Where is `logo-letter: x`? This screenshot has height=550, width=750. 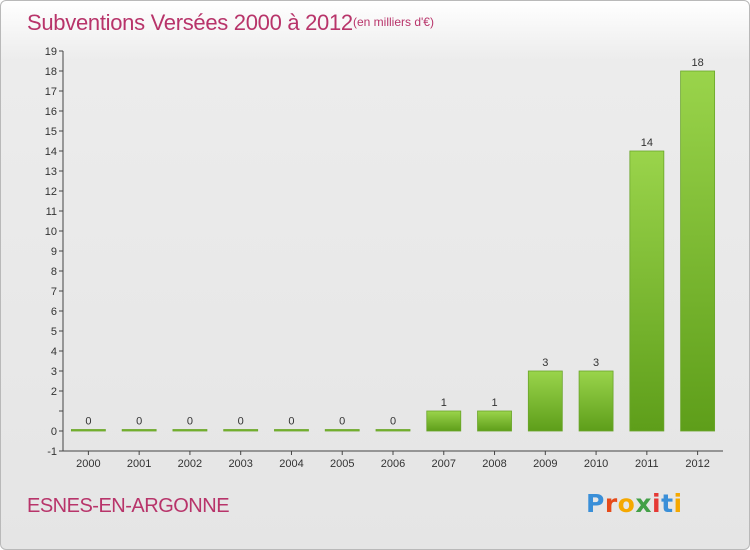
logo-letter: x is located at coordinates (643, 503).